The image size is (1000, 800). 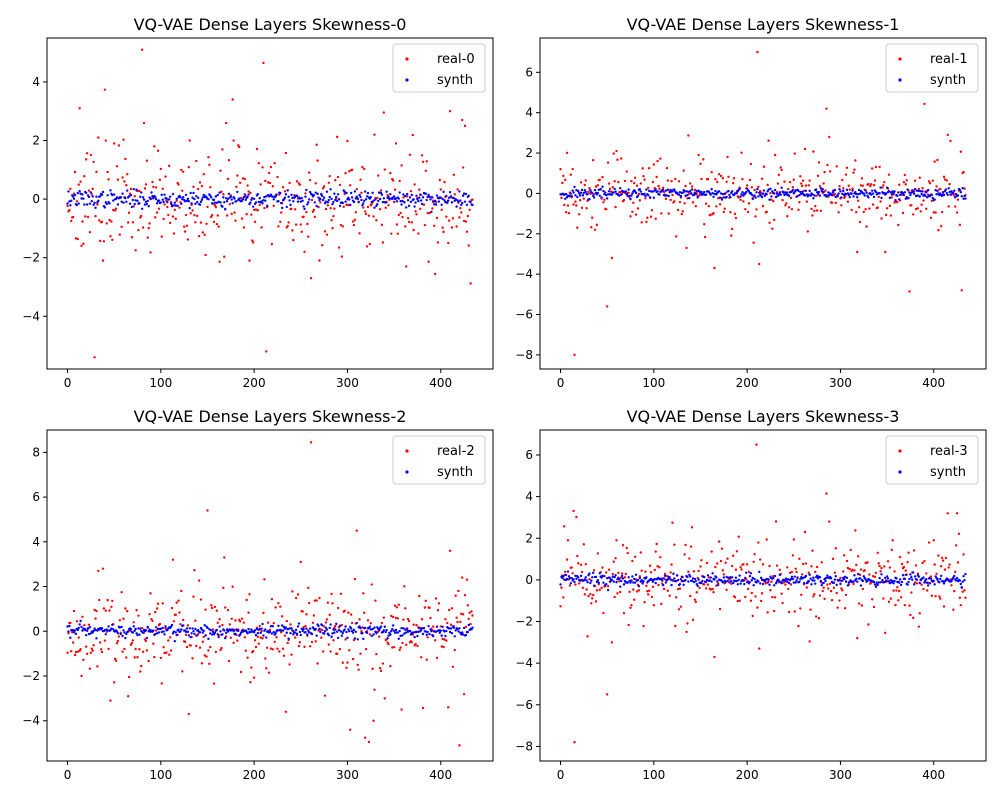 I want to click on x-tick-label: 300, so click(x=347, y=383).